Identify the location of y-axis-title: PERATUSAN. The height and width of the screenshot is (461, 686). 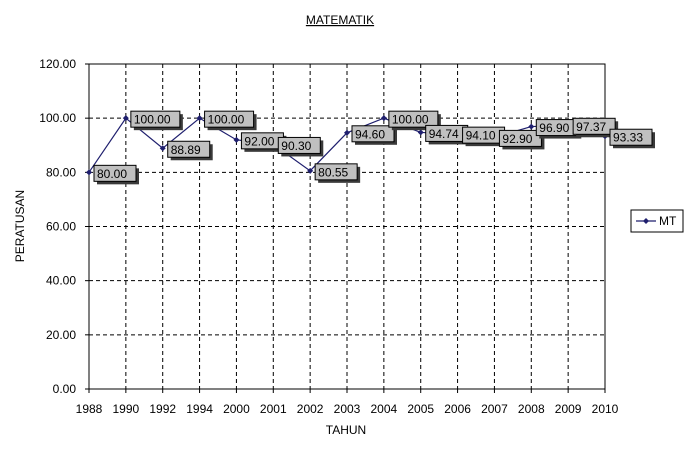
(20, 226).